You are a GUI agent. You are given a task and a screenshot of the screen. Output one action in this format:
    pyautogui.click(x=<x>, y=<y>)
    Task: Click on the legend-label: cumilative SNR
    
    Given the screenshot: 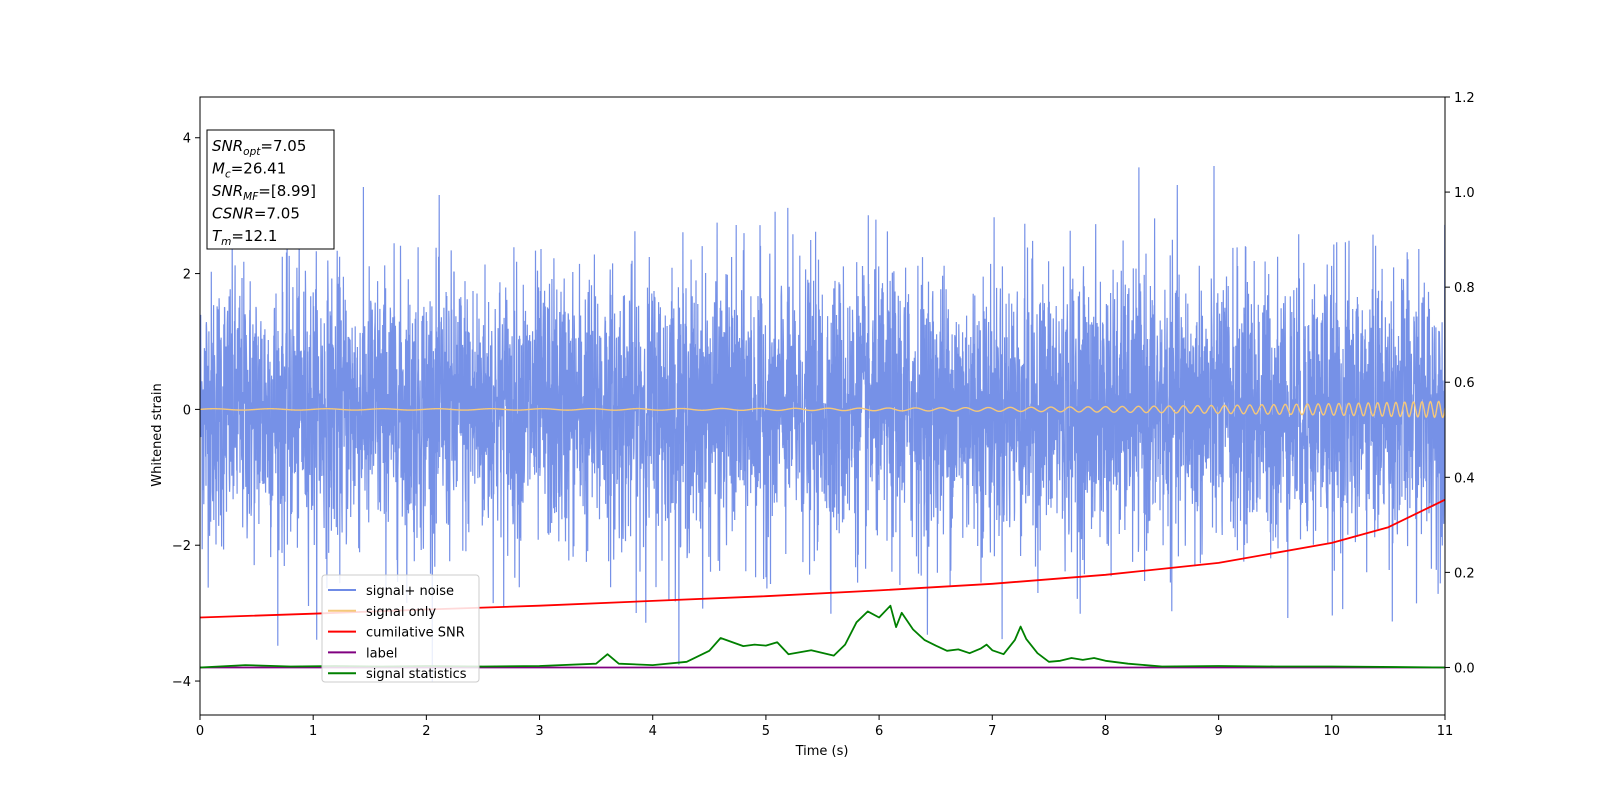 What is the action you would take?
    pyautogui.click(x=415, y=633)
    